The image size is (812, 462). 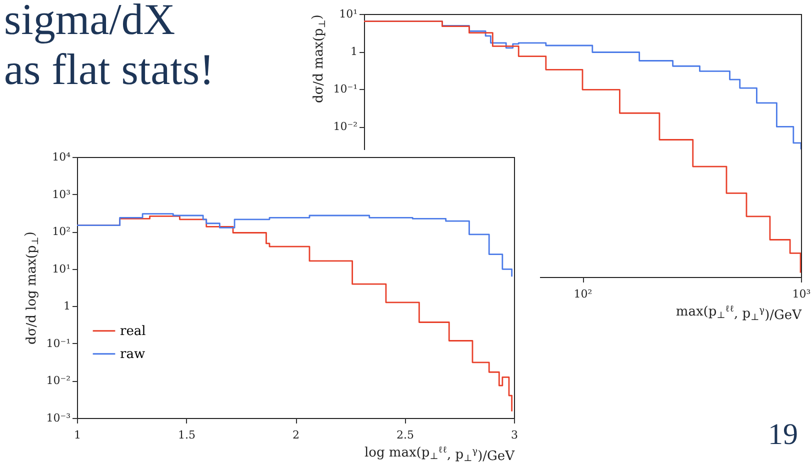 I want to click on text: sigma/dX, so click(x=90, y=22).